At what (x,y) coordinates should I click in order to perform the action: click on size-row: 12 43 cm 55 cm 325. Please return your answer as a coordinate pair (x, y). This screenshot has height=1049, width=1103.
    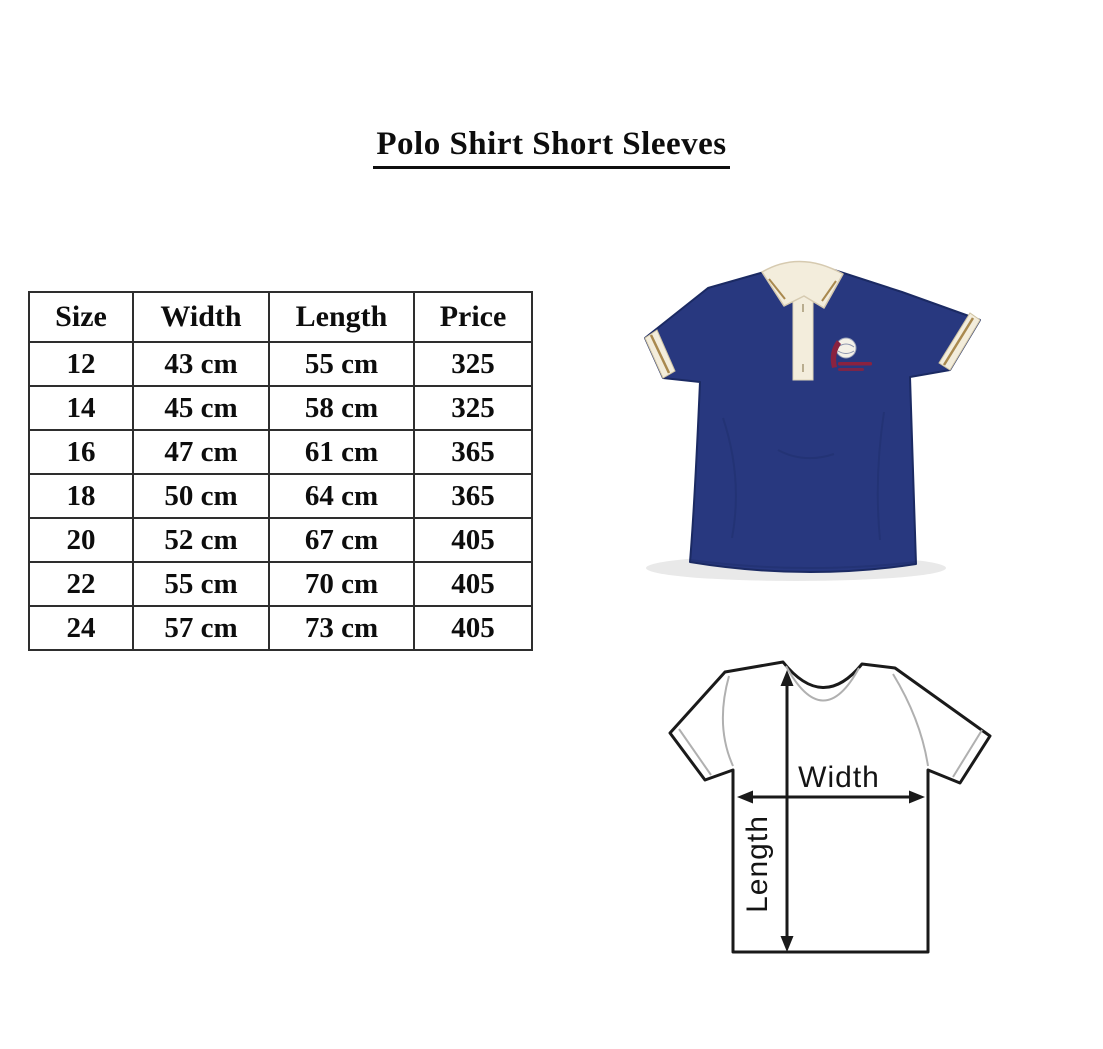
    Looking at the image, I should click on (280, 364).